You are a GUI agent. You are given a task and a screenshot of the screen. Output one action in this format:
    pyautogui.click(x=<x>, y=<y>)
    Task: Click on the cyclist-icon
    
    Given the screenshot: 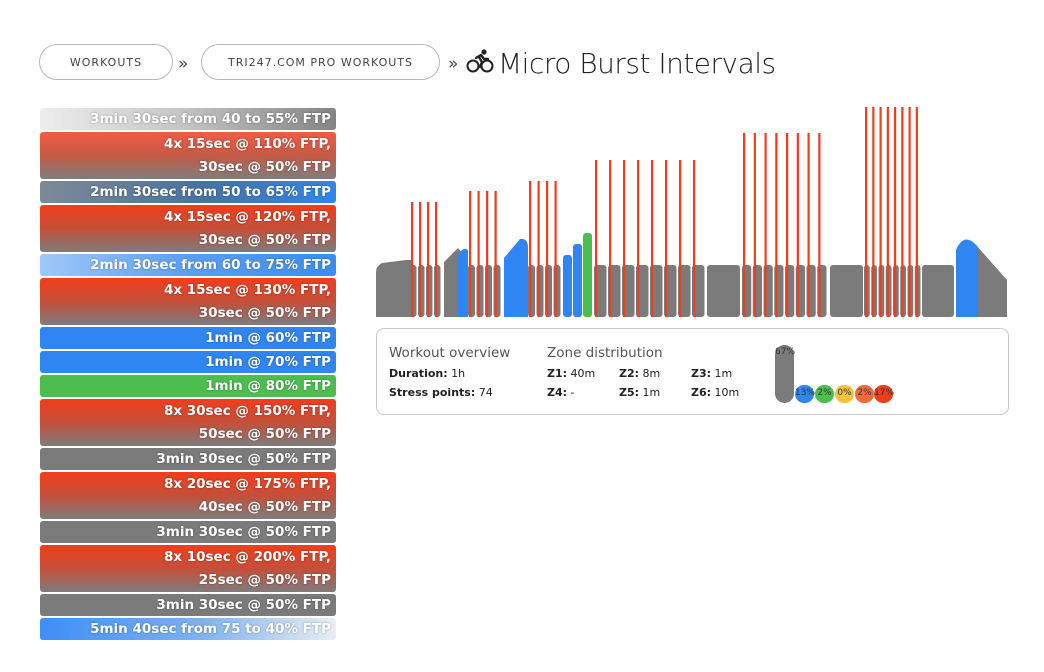 What is the action you would take?
    pyautogui.click(x=480, y=63)
    